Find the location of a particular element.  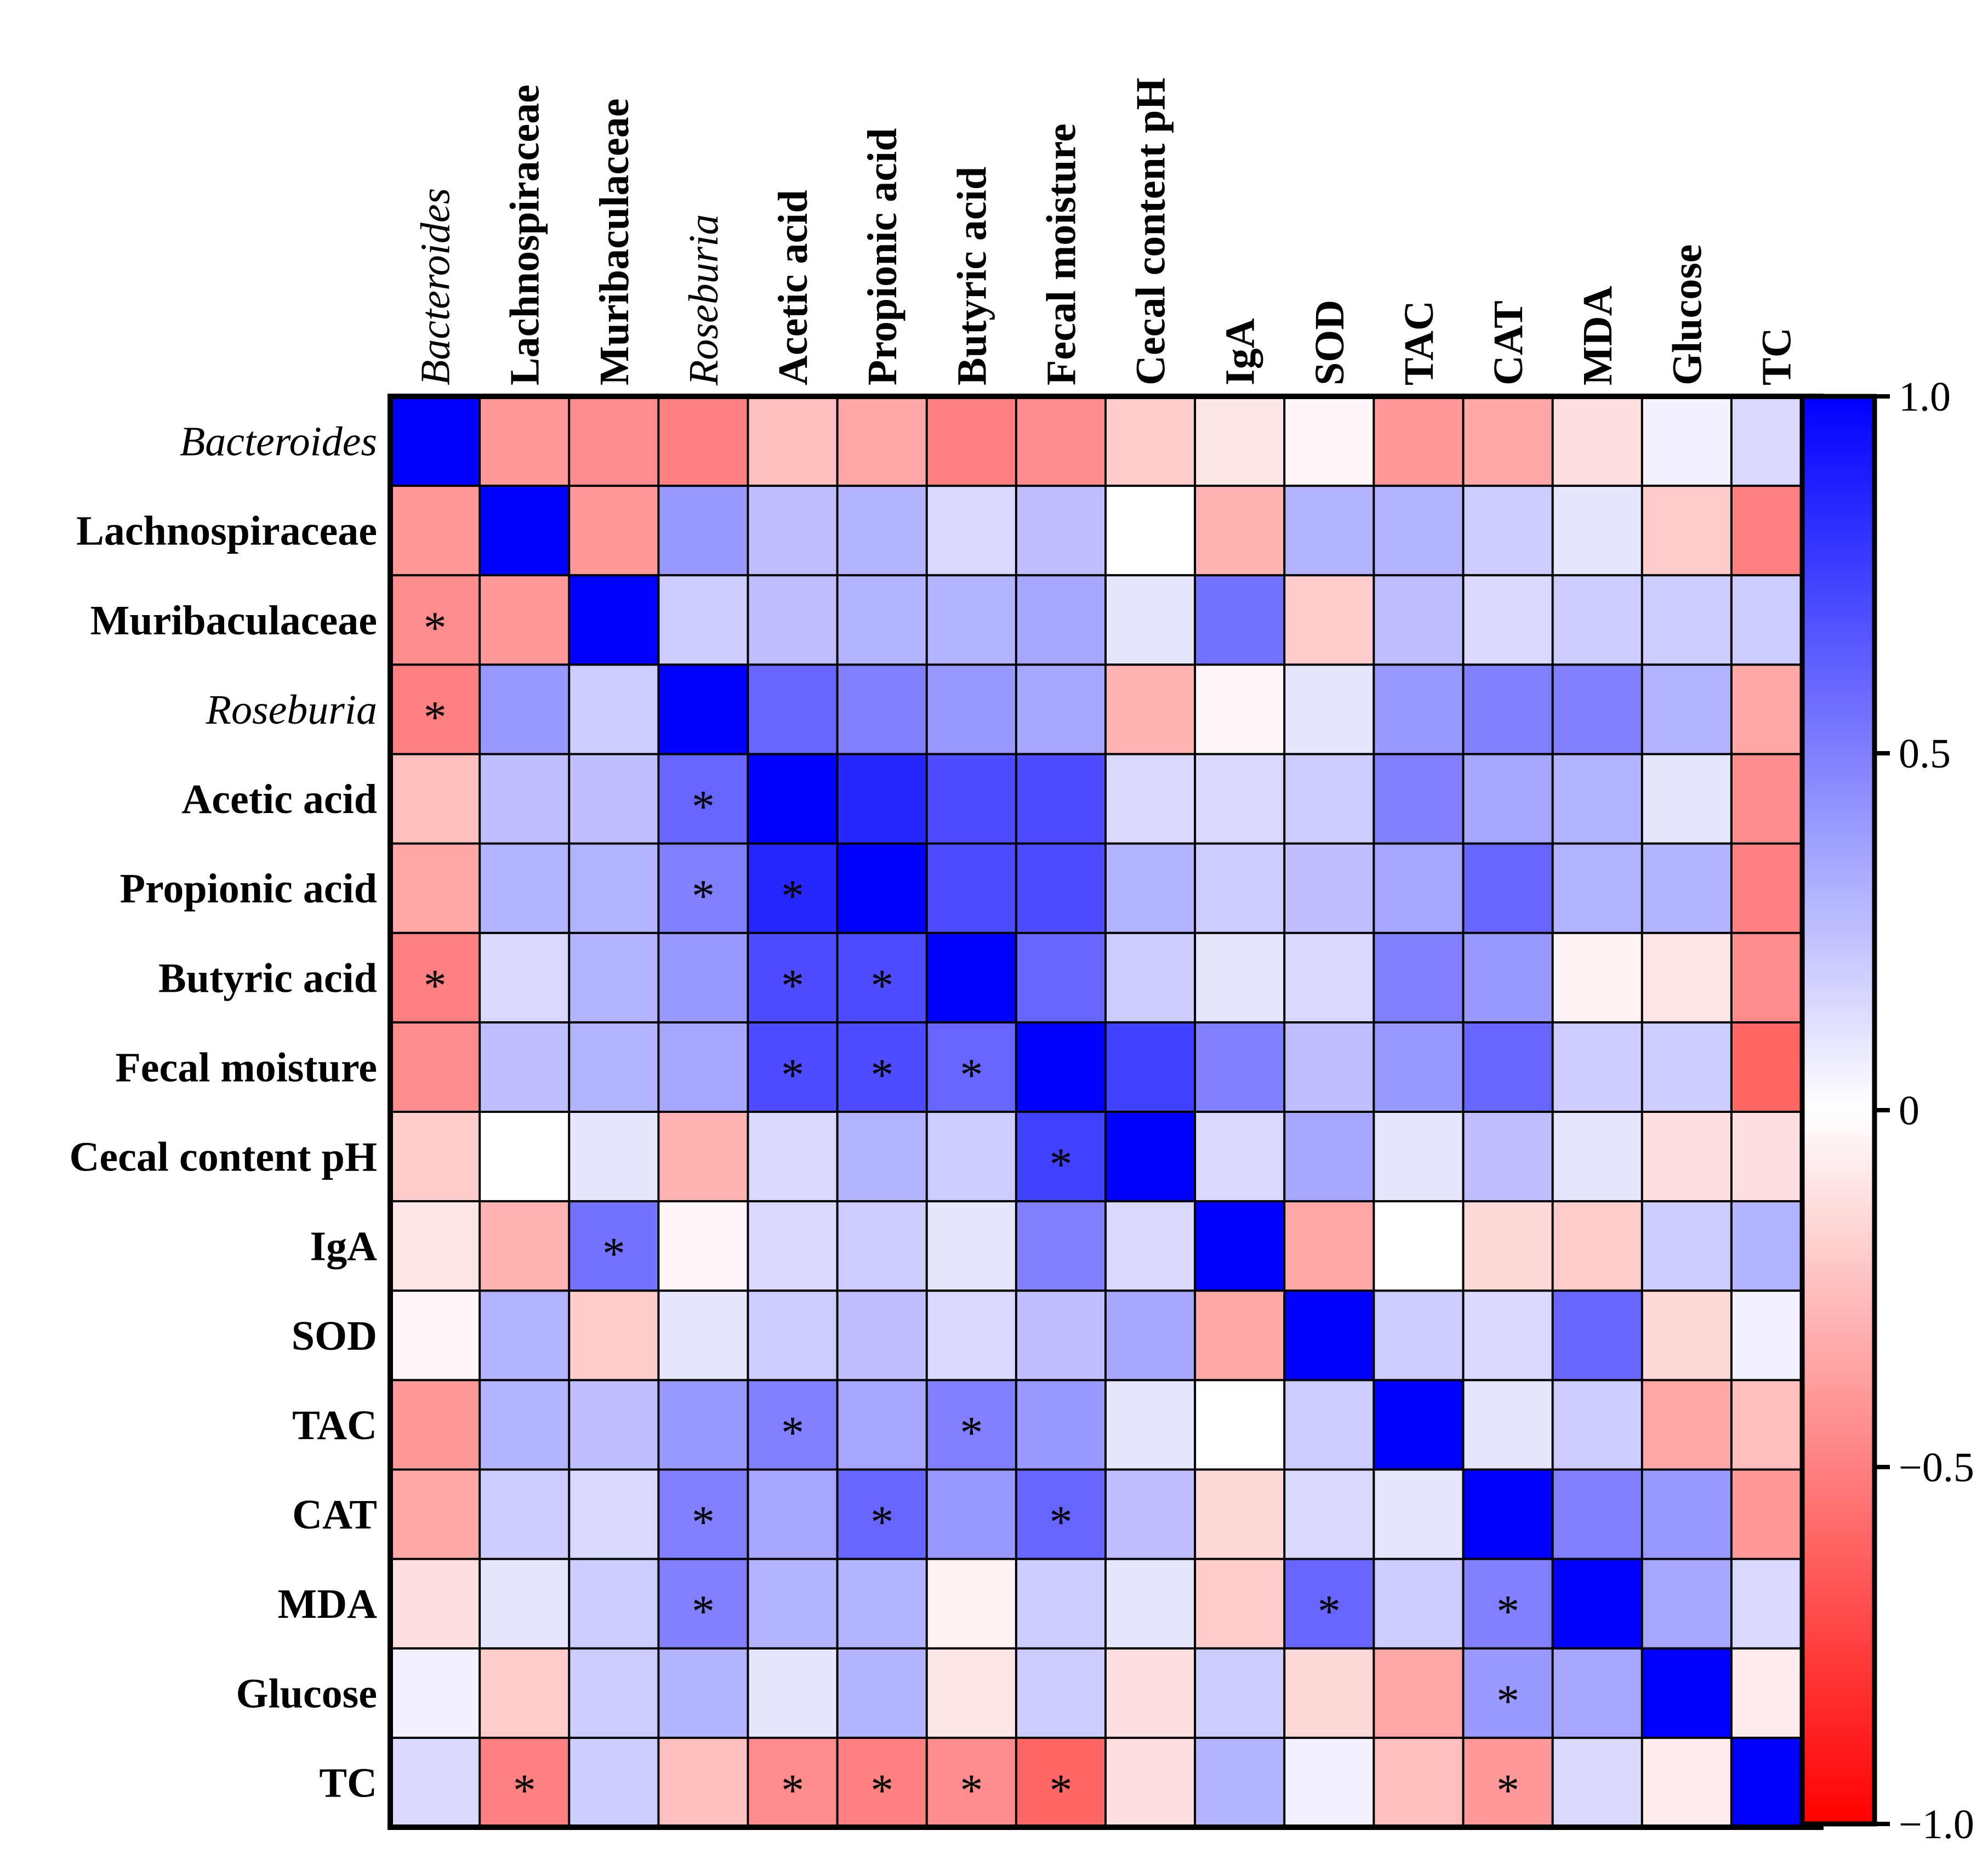

heatmap-cell-r0-c2 is located at coordinates (614, 441).